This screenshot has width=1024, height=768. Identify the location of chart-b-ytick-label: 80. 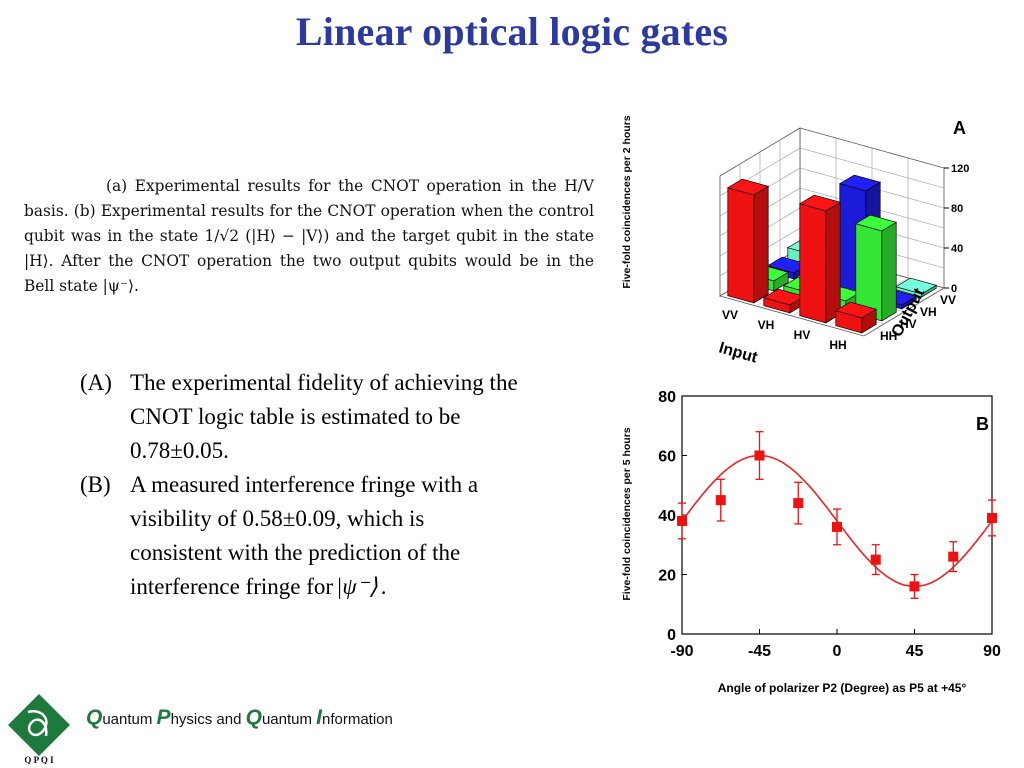
(667, 397).